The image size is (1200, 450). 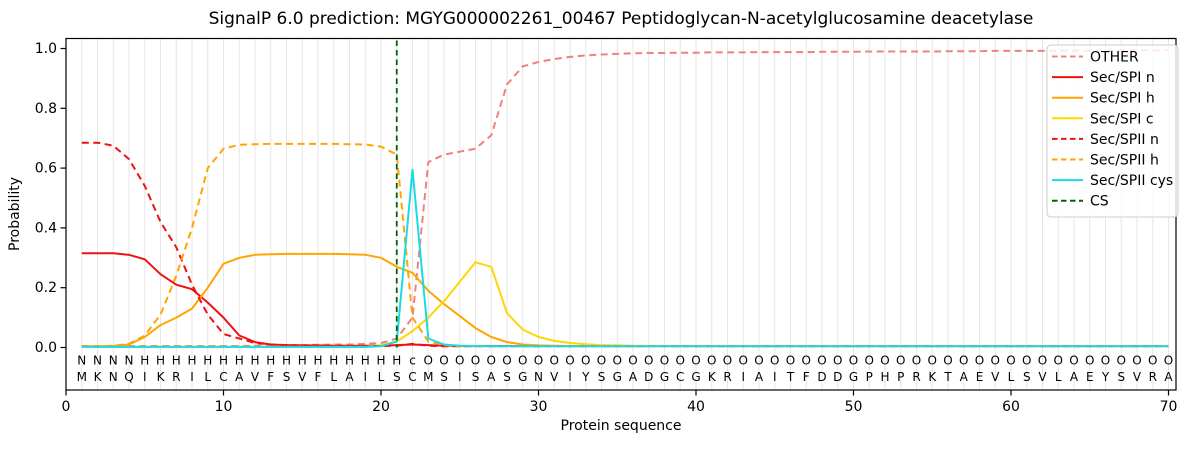 What do you see at coordinates (790, 377) in the screenshot?
I see `sequence-letter: T` at bounding box center [790, 377].